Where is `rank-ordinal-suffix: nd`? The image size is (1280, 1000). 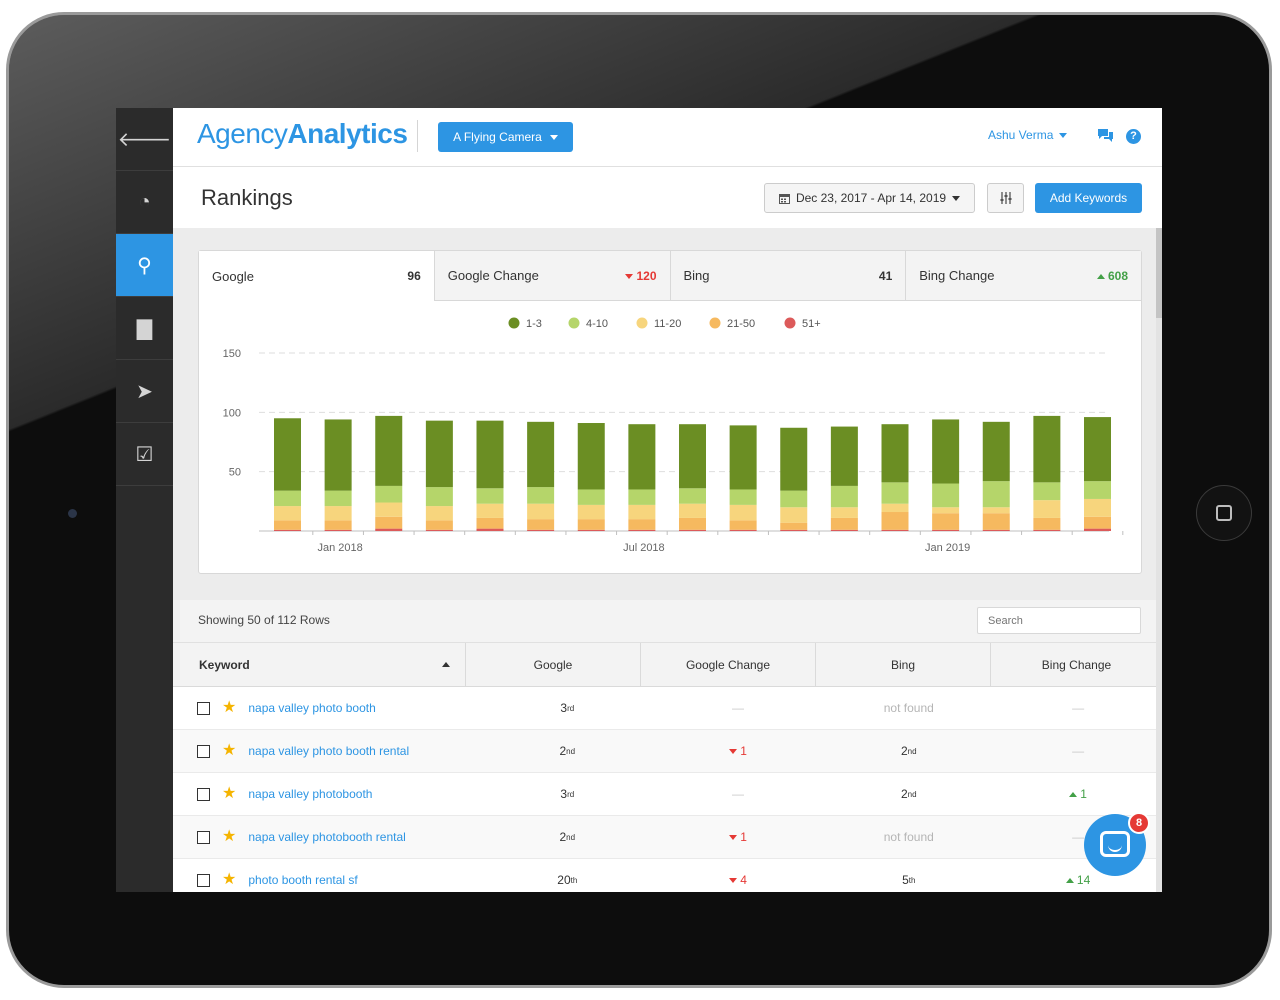
rank-ordinal-suffix: nd is located at coordinates (571, 751).